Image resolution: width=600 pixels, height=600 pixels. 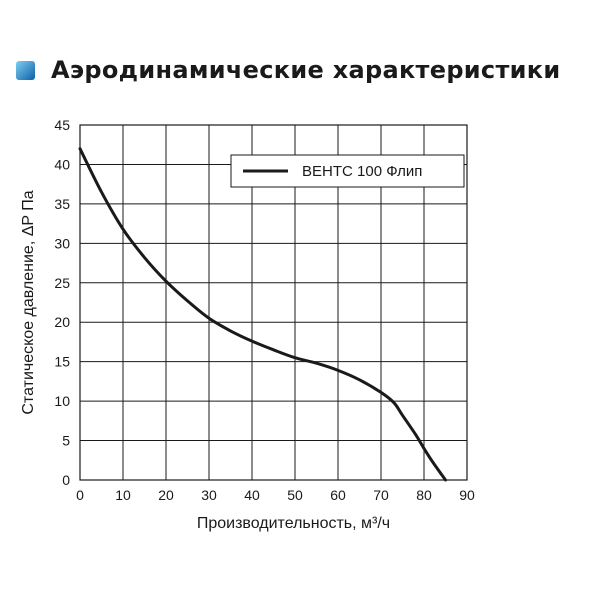 What do you see at coordinates (62, 322) in the screenshot?
I see `y-tick-label: 20` at bounding box center [62, 322].